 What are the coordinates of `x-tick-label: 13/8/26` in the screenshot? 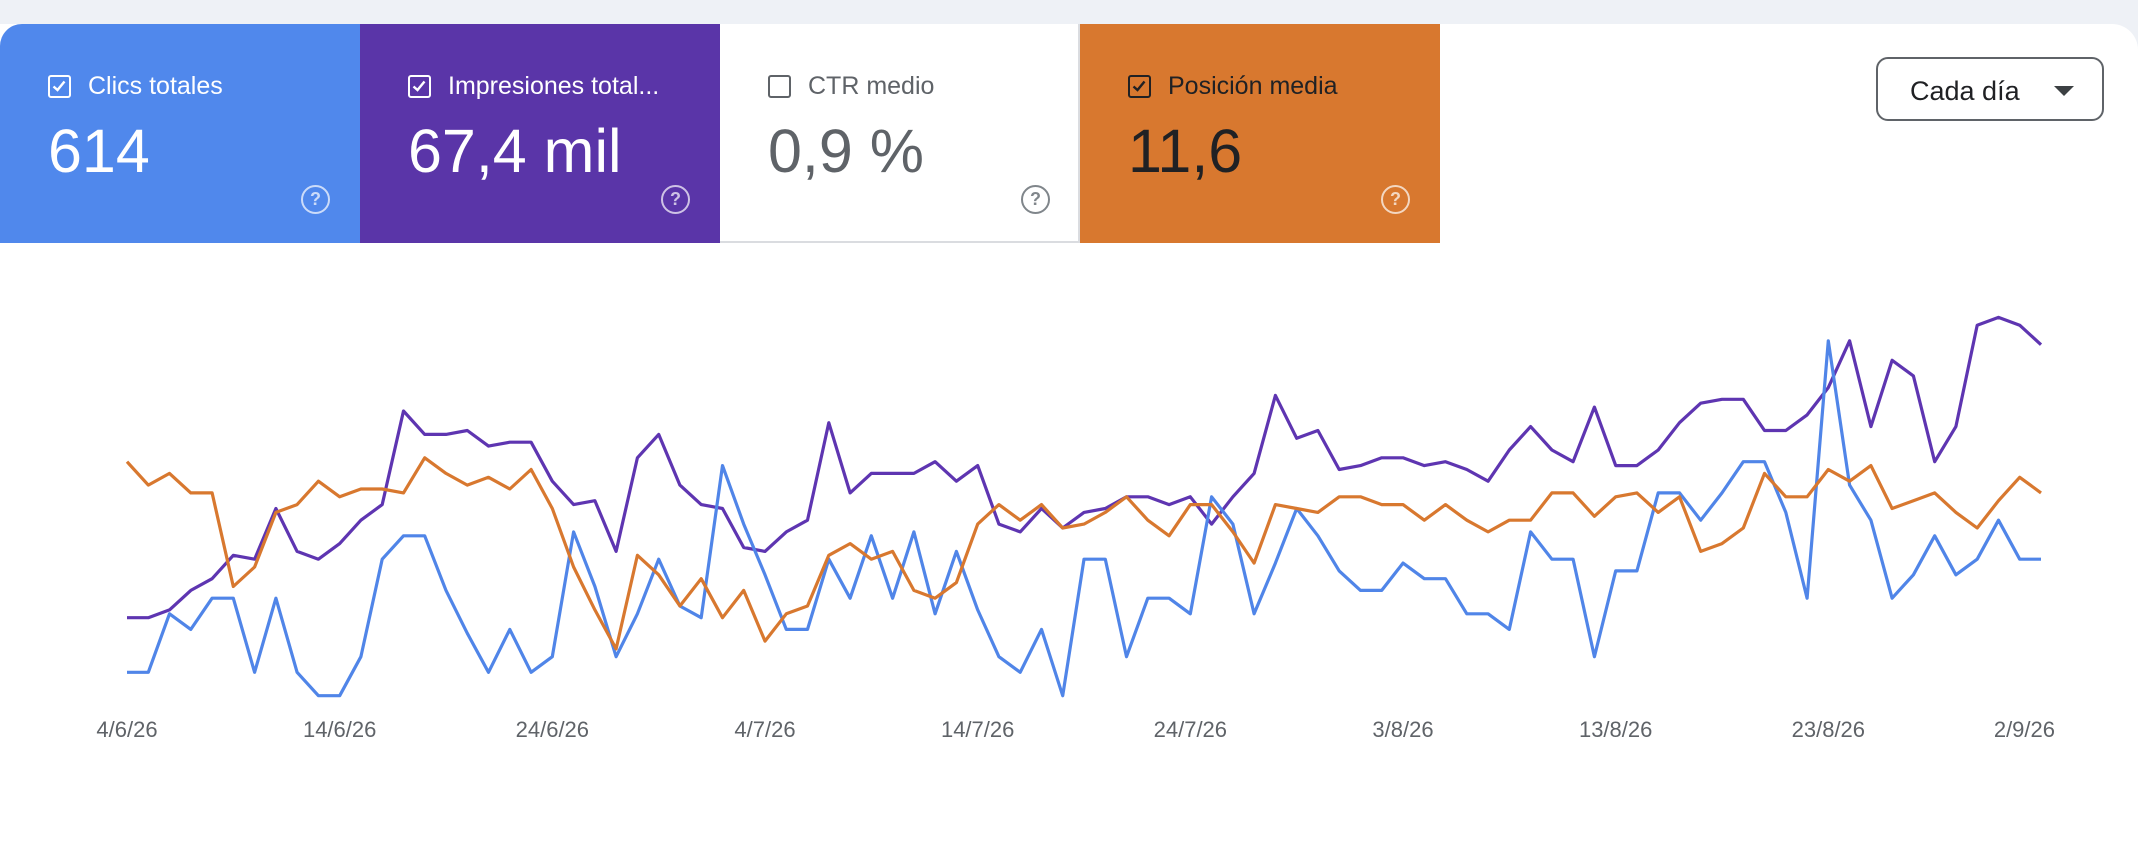 It's located at (1615, 729).